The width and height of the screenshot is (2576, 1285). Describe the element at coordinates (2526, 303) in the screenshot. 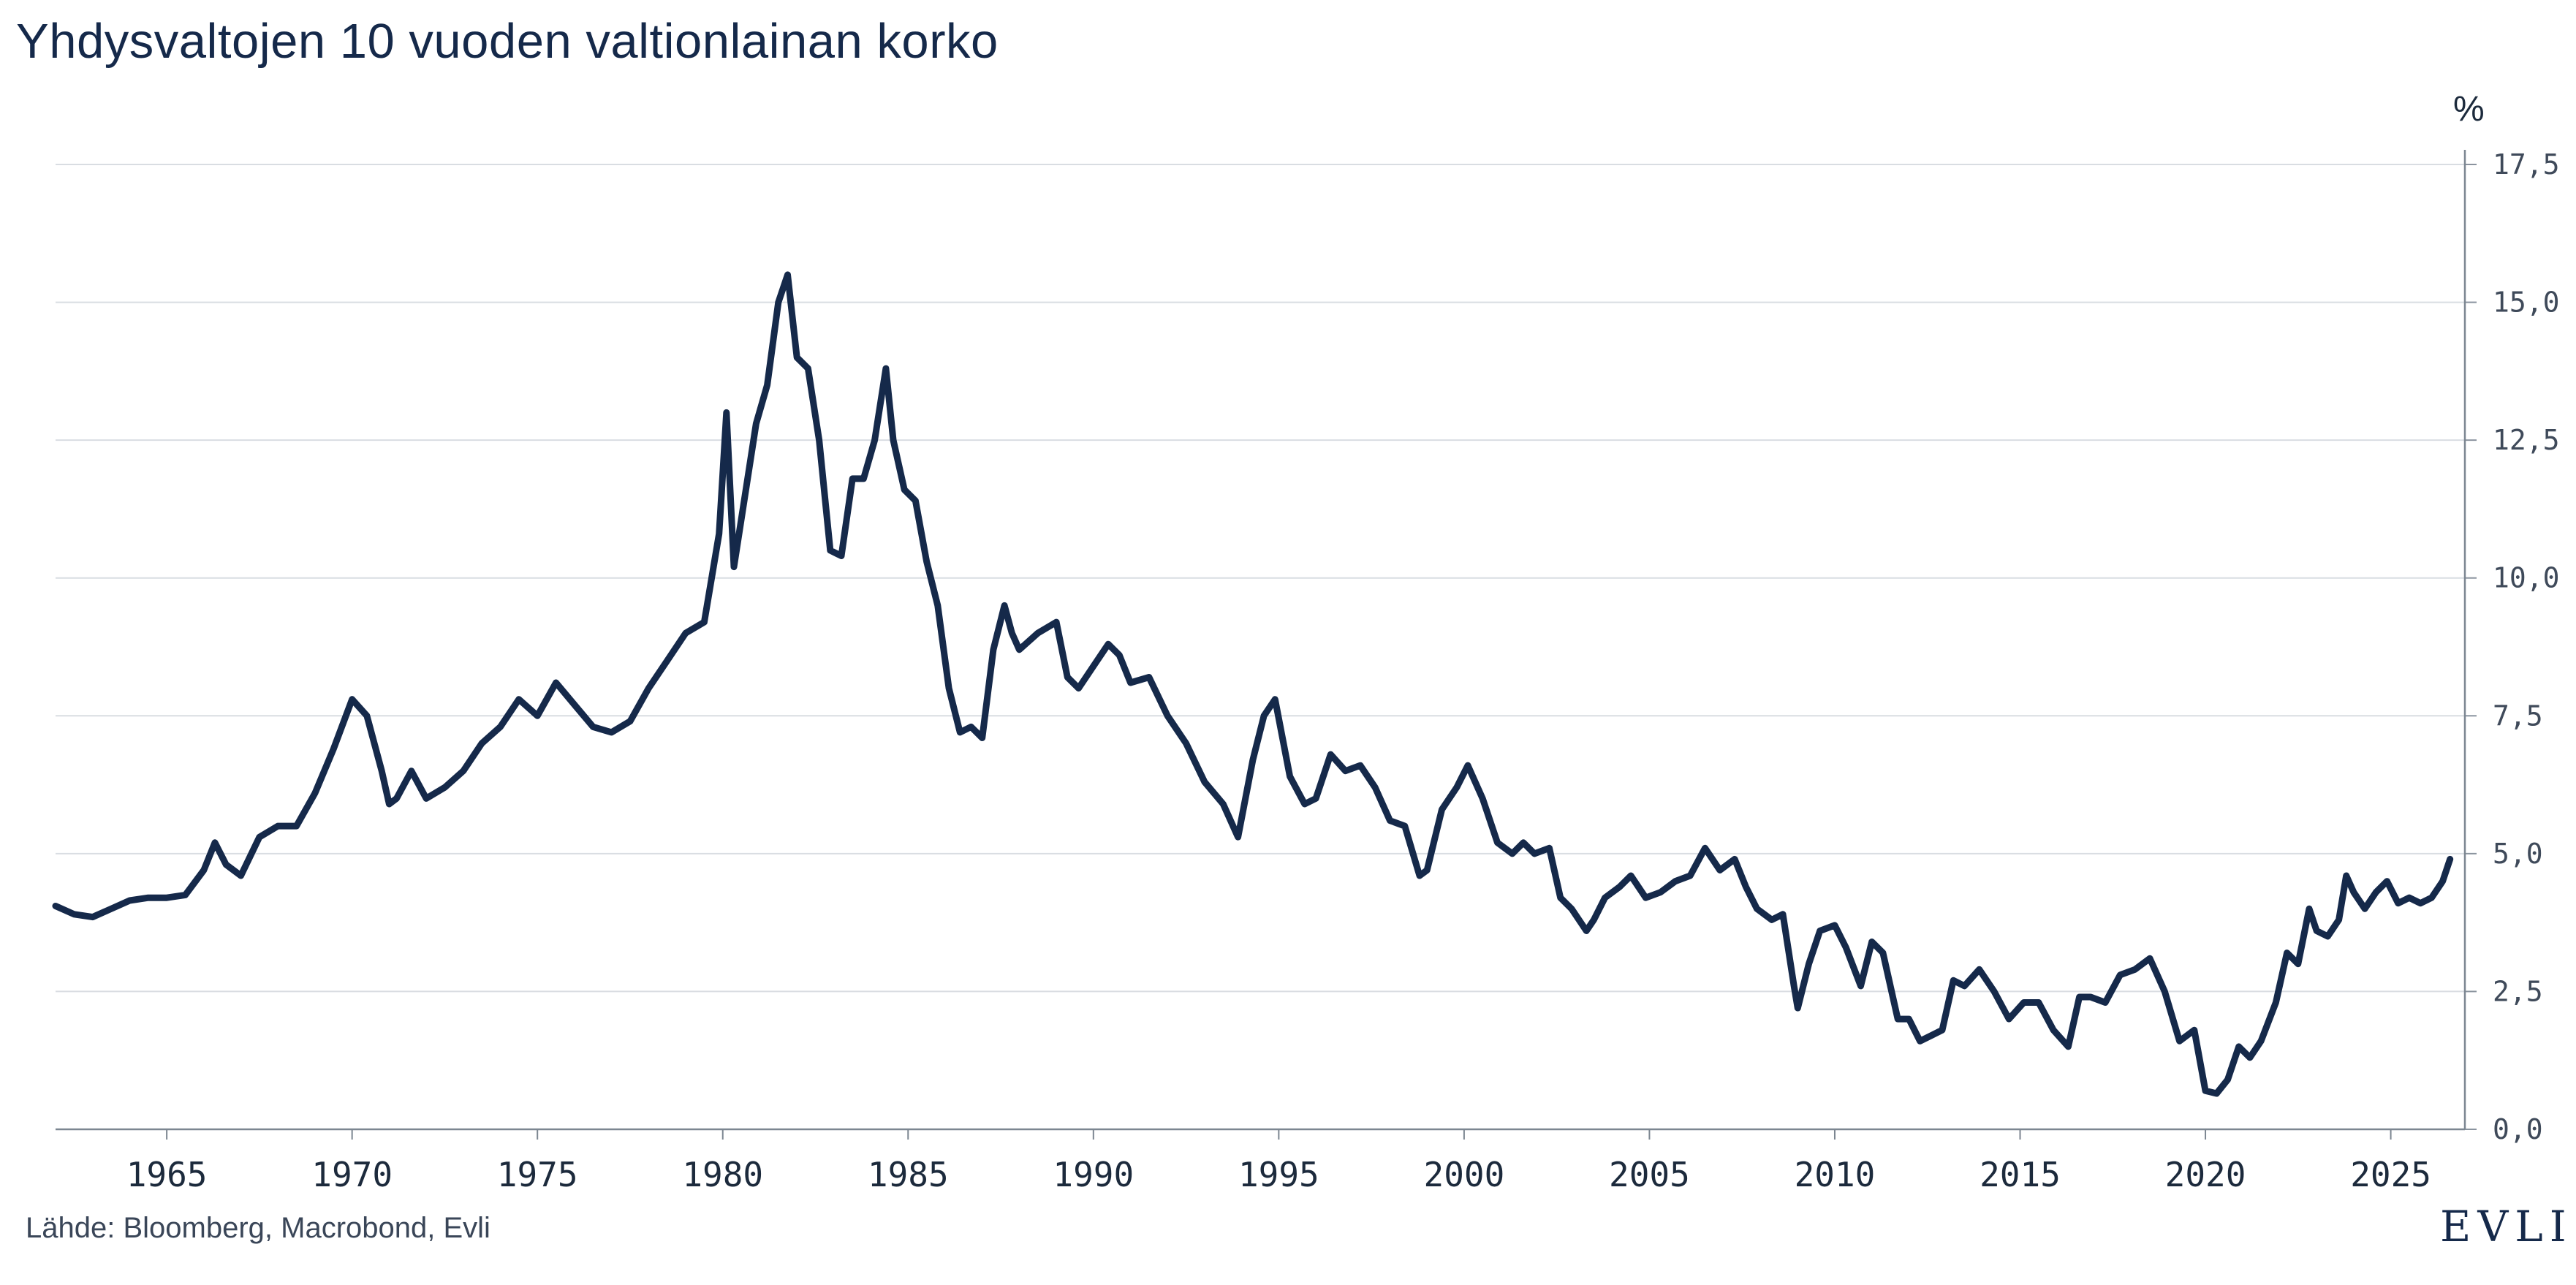

I see `y-tick-label: 15,0` at that location.